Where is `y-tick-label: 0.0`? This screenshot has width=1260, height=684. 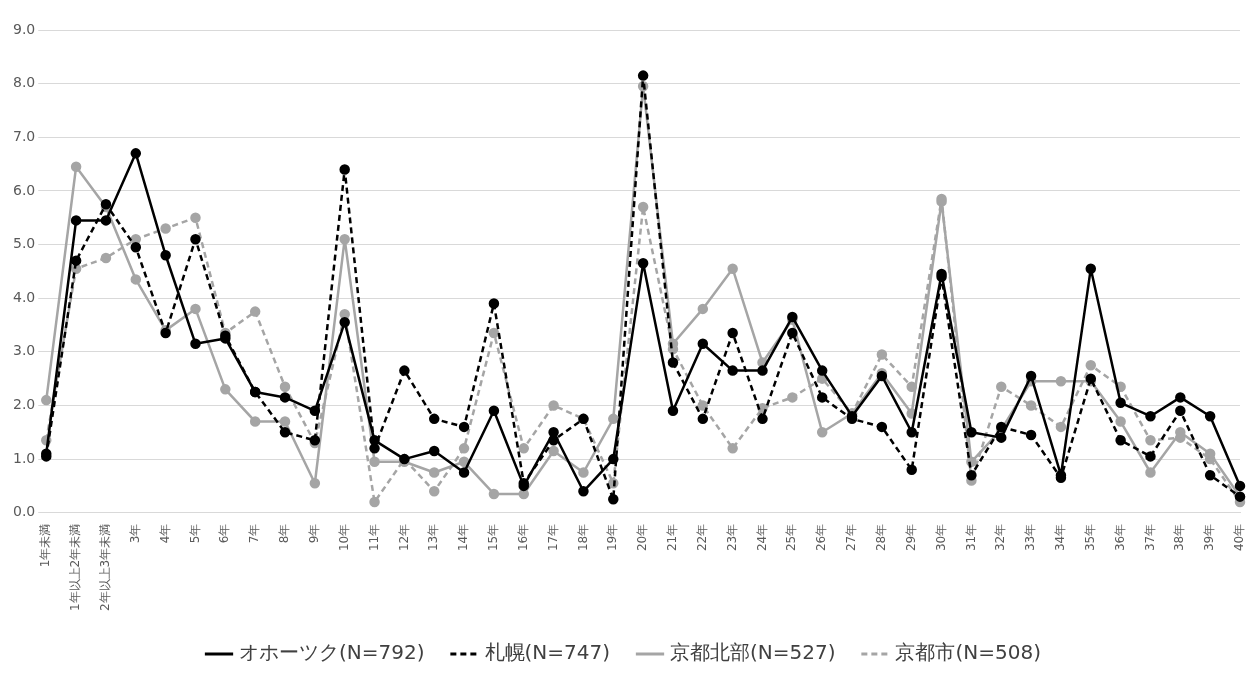
y-tick-label: 0.0 is located at coordinates (24, 511).